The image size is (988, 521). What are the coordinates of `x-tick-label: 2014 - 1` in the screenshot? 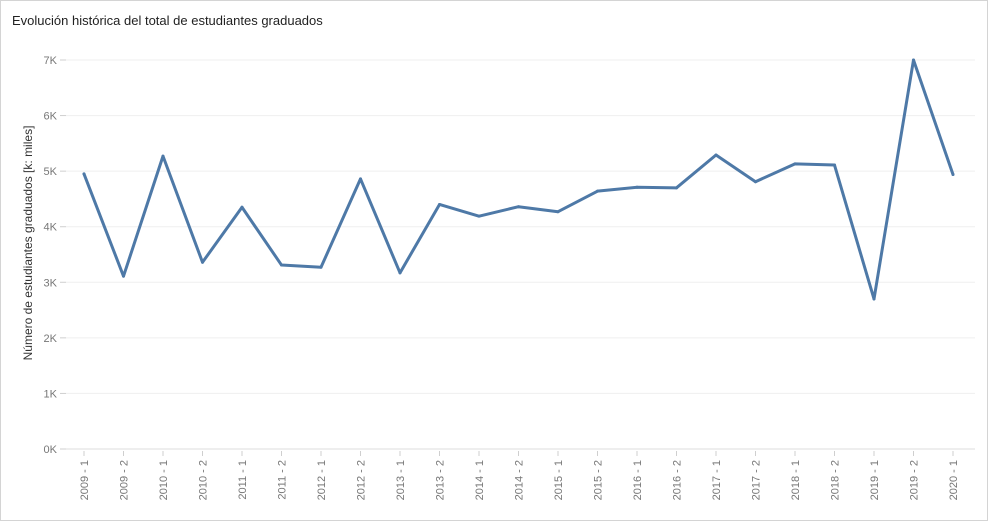 It's located at (480, 480).